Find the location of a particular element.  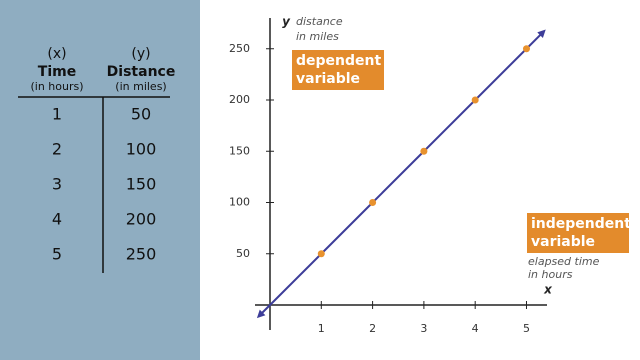

x-tick-label: 4 is located at coordinates (475, 328).